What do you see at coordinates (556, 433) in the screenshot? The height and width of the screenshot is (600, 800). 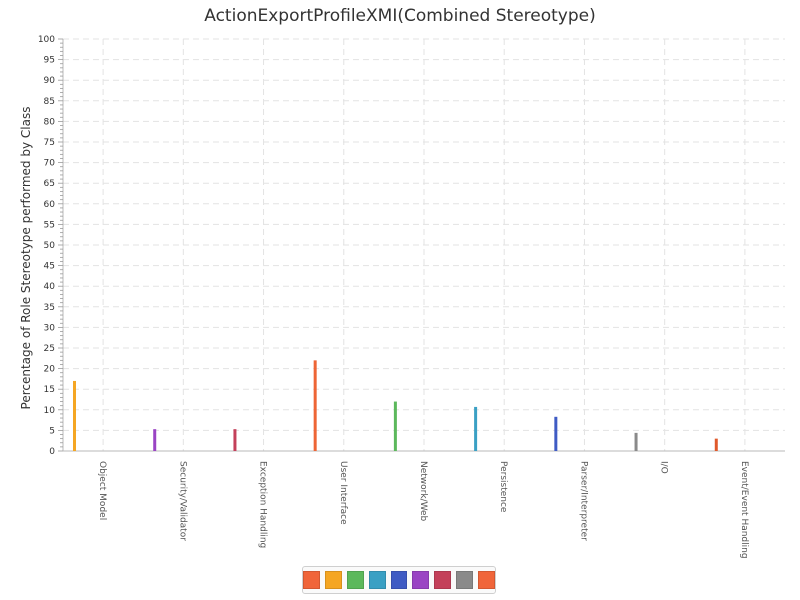 I see `bar-parser-interpreter` at bounding box center [556, 433].